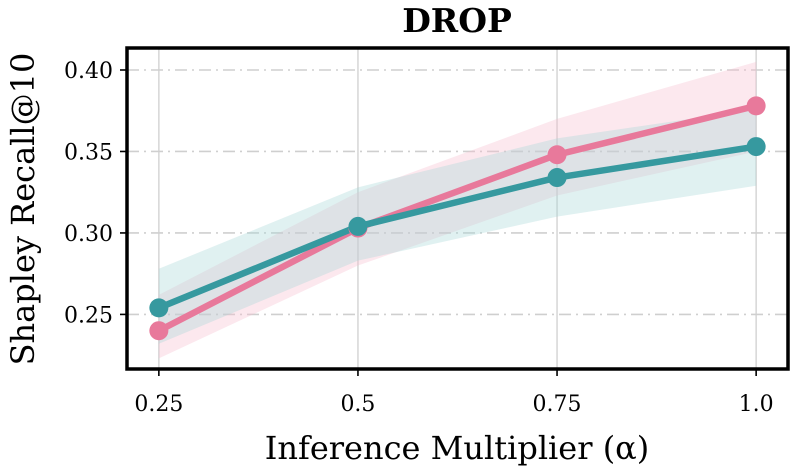 The width and height of the screenshot is (794, 475). I want to click on y-axis-label: Shapley Recall@10, so click(23, 209).